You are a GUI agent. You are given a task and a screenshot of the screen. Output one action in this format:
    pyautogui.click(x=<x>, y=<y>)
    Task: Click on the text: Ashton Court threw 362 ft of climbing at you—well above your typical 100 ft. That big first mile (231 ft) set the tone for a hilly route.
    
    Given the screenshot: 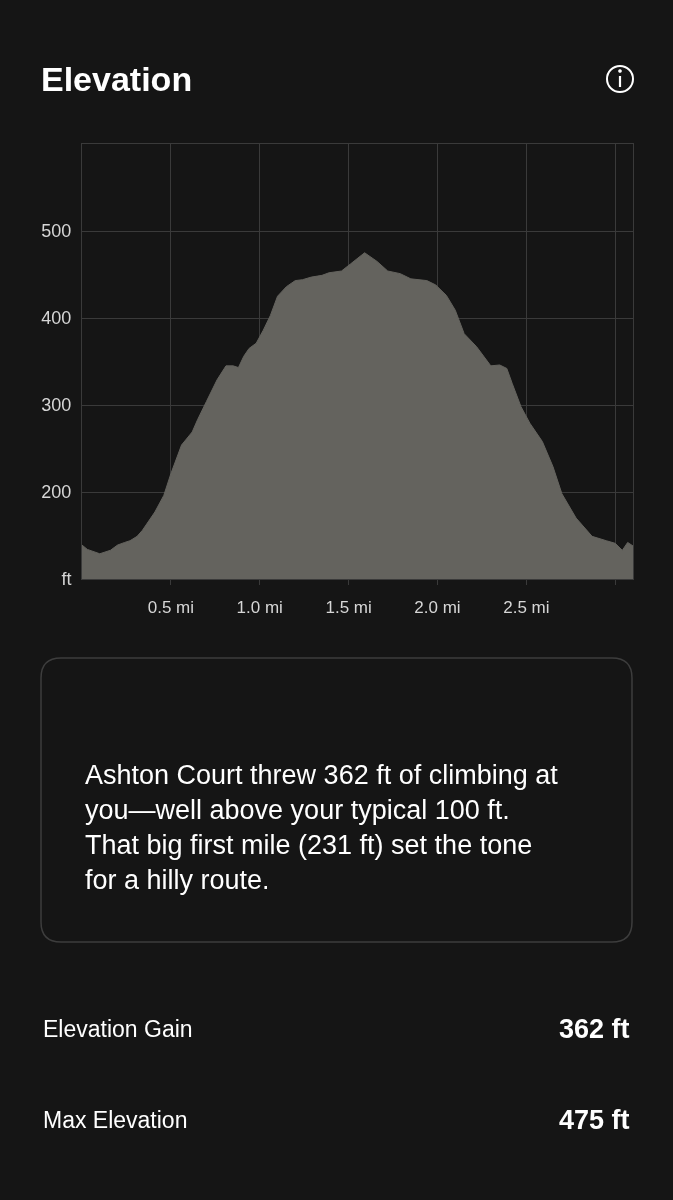 What is the action you would take?
    pyautogui.click(x=322, y=828)
    